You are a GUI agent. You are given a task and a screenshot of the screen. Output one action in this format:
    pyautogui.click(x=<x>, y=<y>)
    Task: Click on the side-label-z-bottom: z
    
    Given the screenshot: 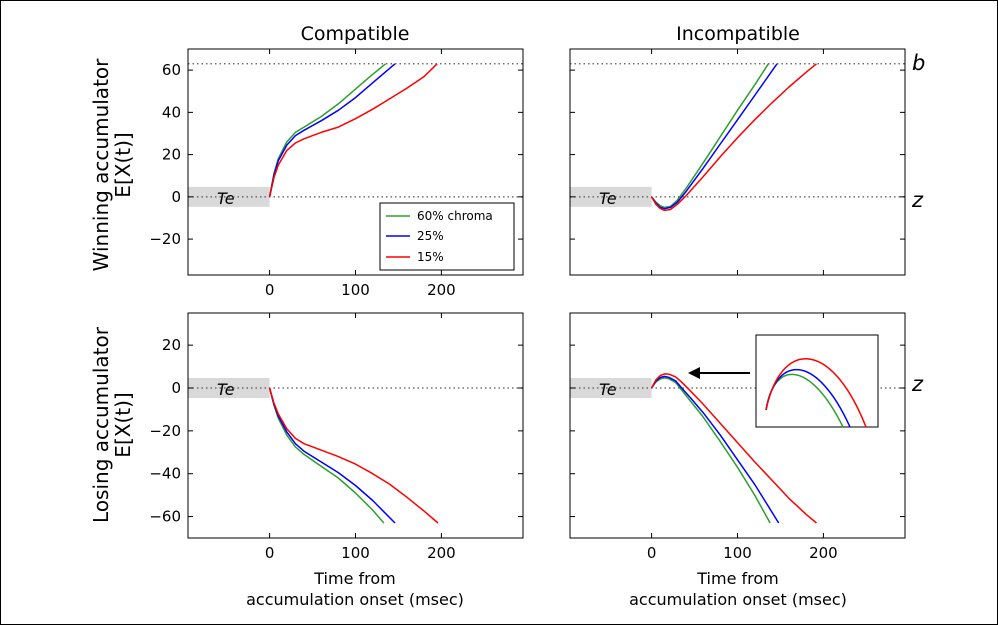 What is the action you would take?
    pyautogui.click(x=917, y=384)
    